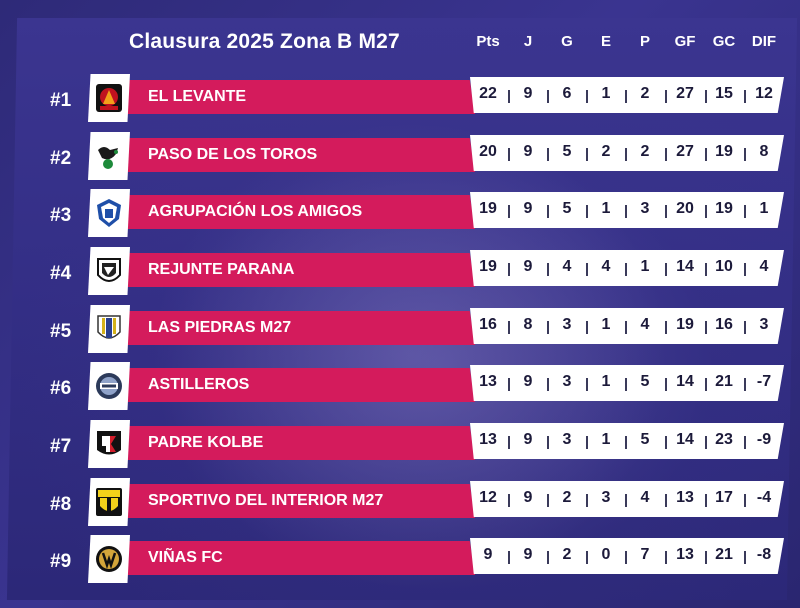  What do you see at coordinates (724, 41) in the screenshot?
I see `column-header-gc: GC` at bounding box center [724, 41].